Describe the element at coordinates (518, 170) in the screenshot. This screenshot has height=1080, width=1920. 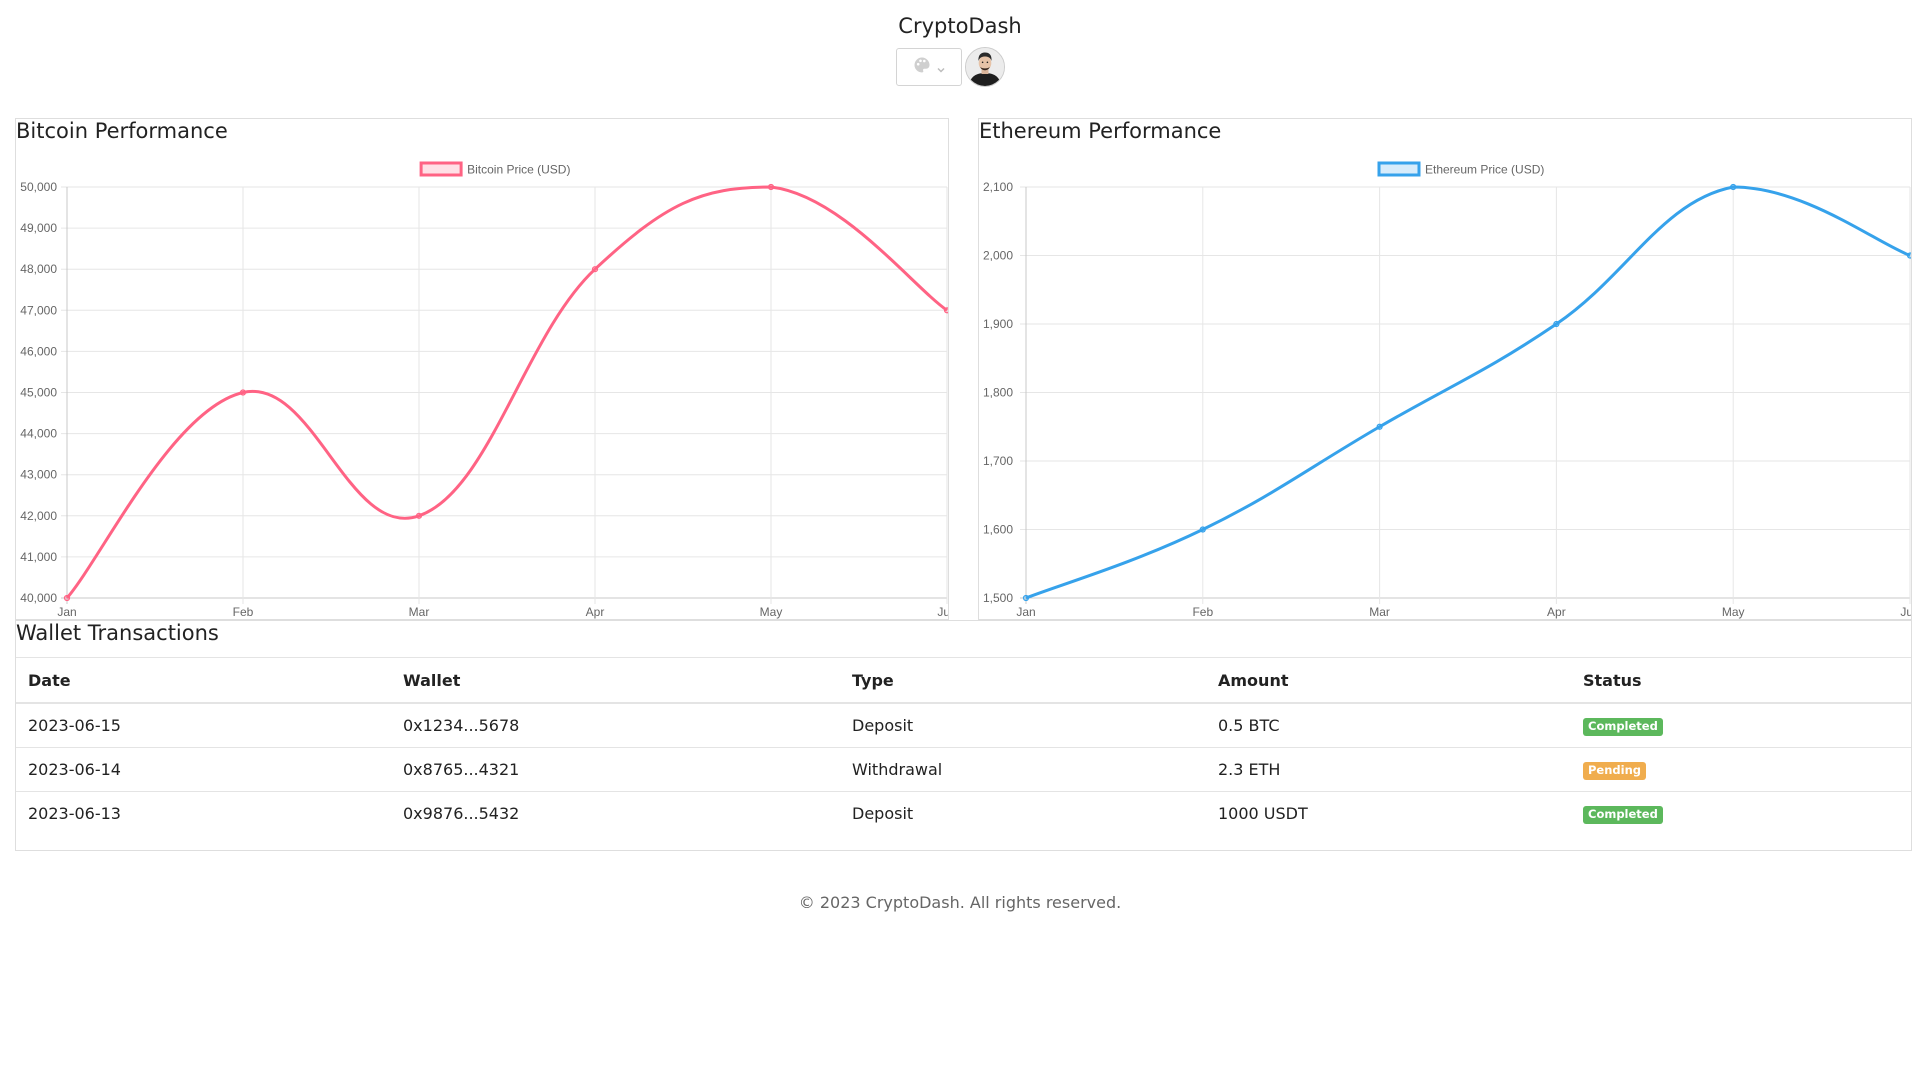
I see `legend-label: Bitcoin Price (USD)` at that location.